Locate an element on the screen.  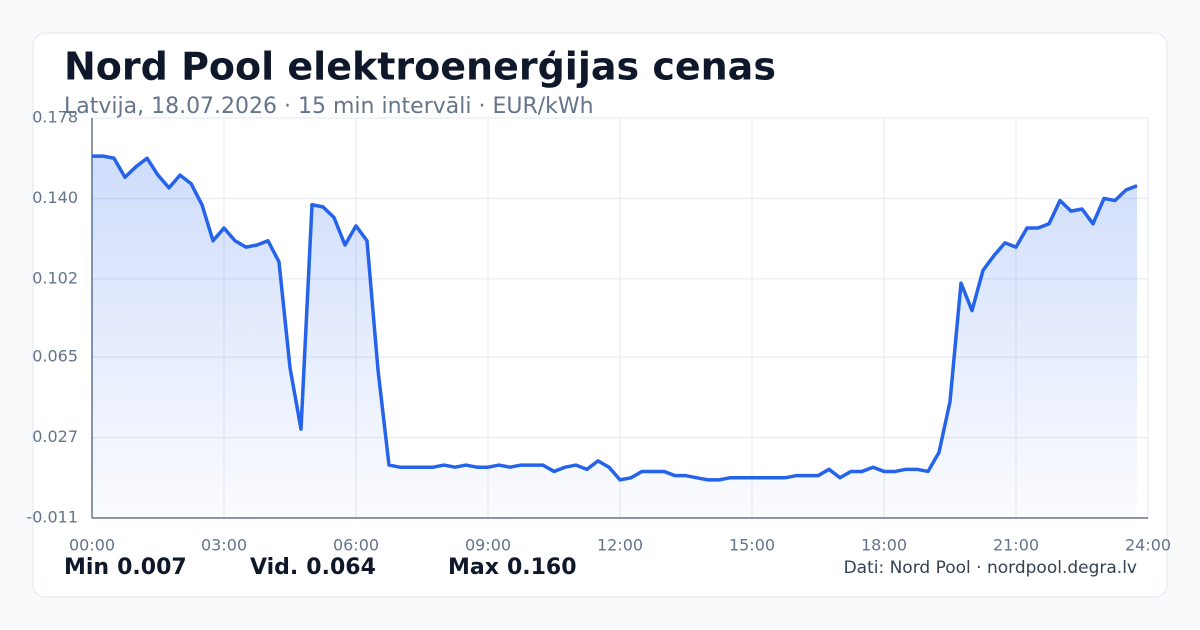
y-tick-label: 0.102 is located at coordinates (55, 277).